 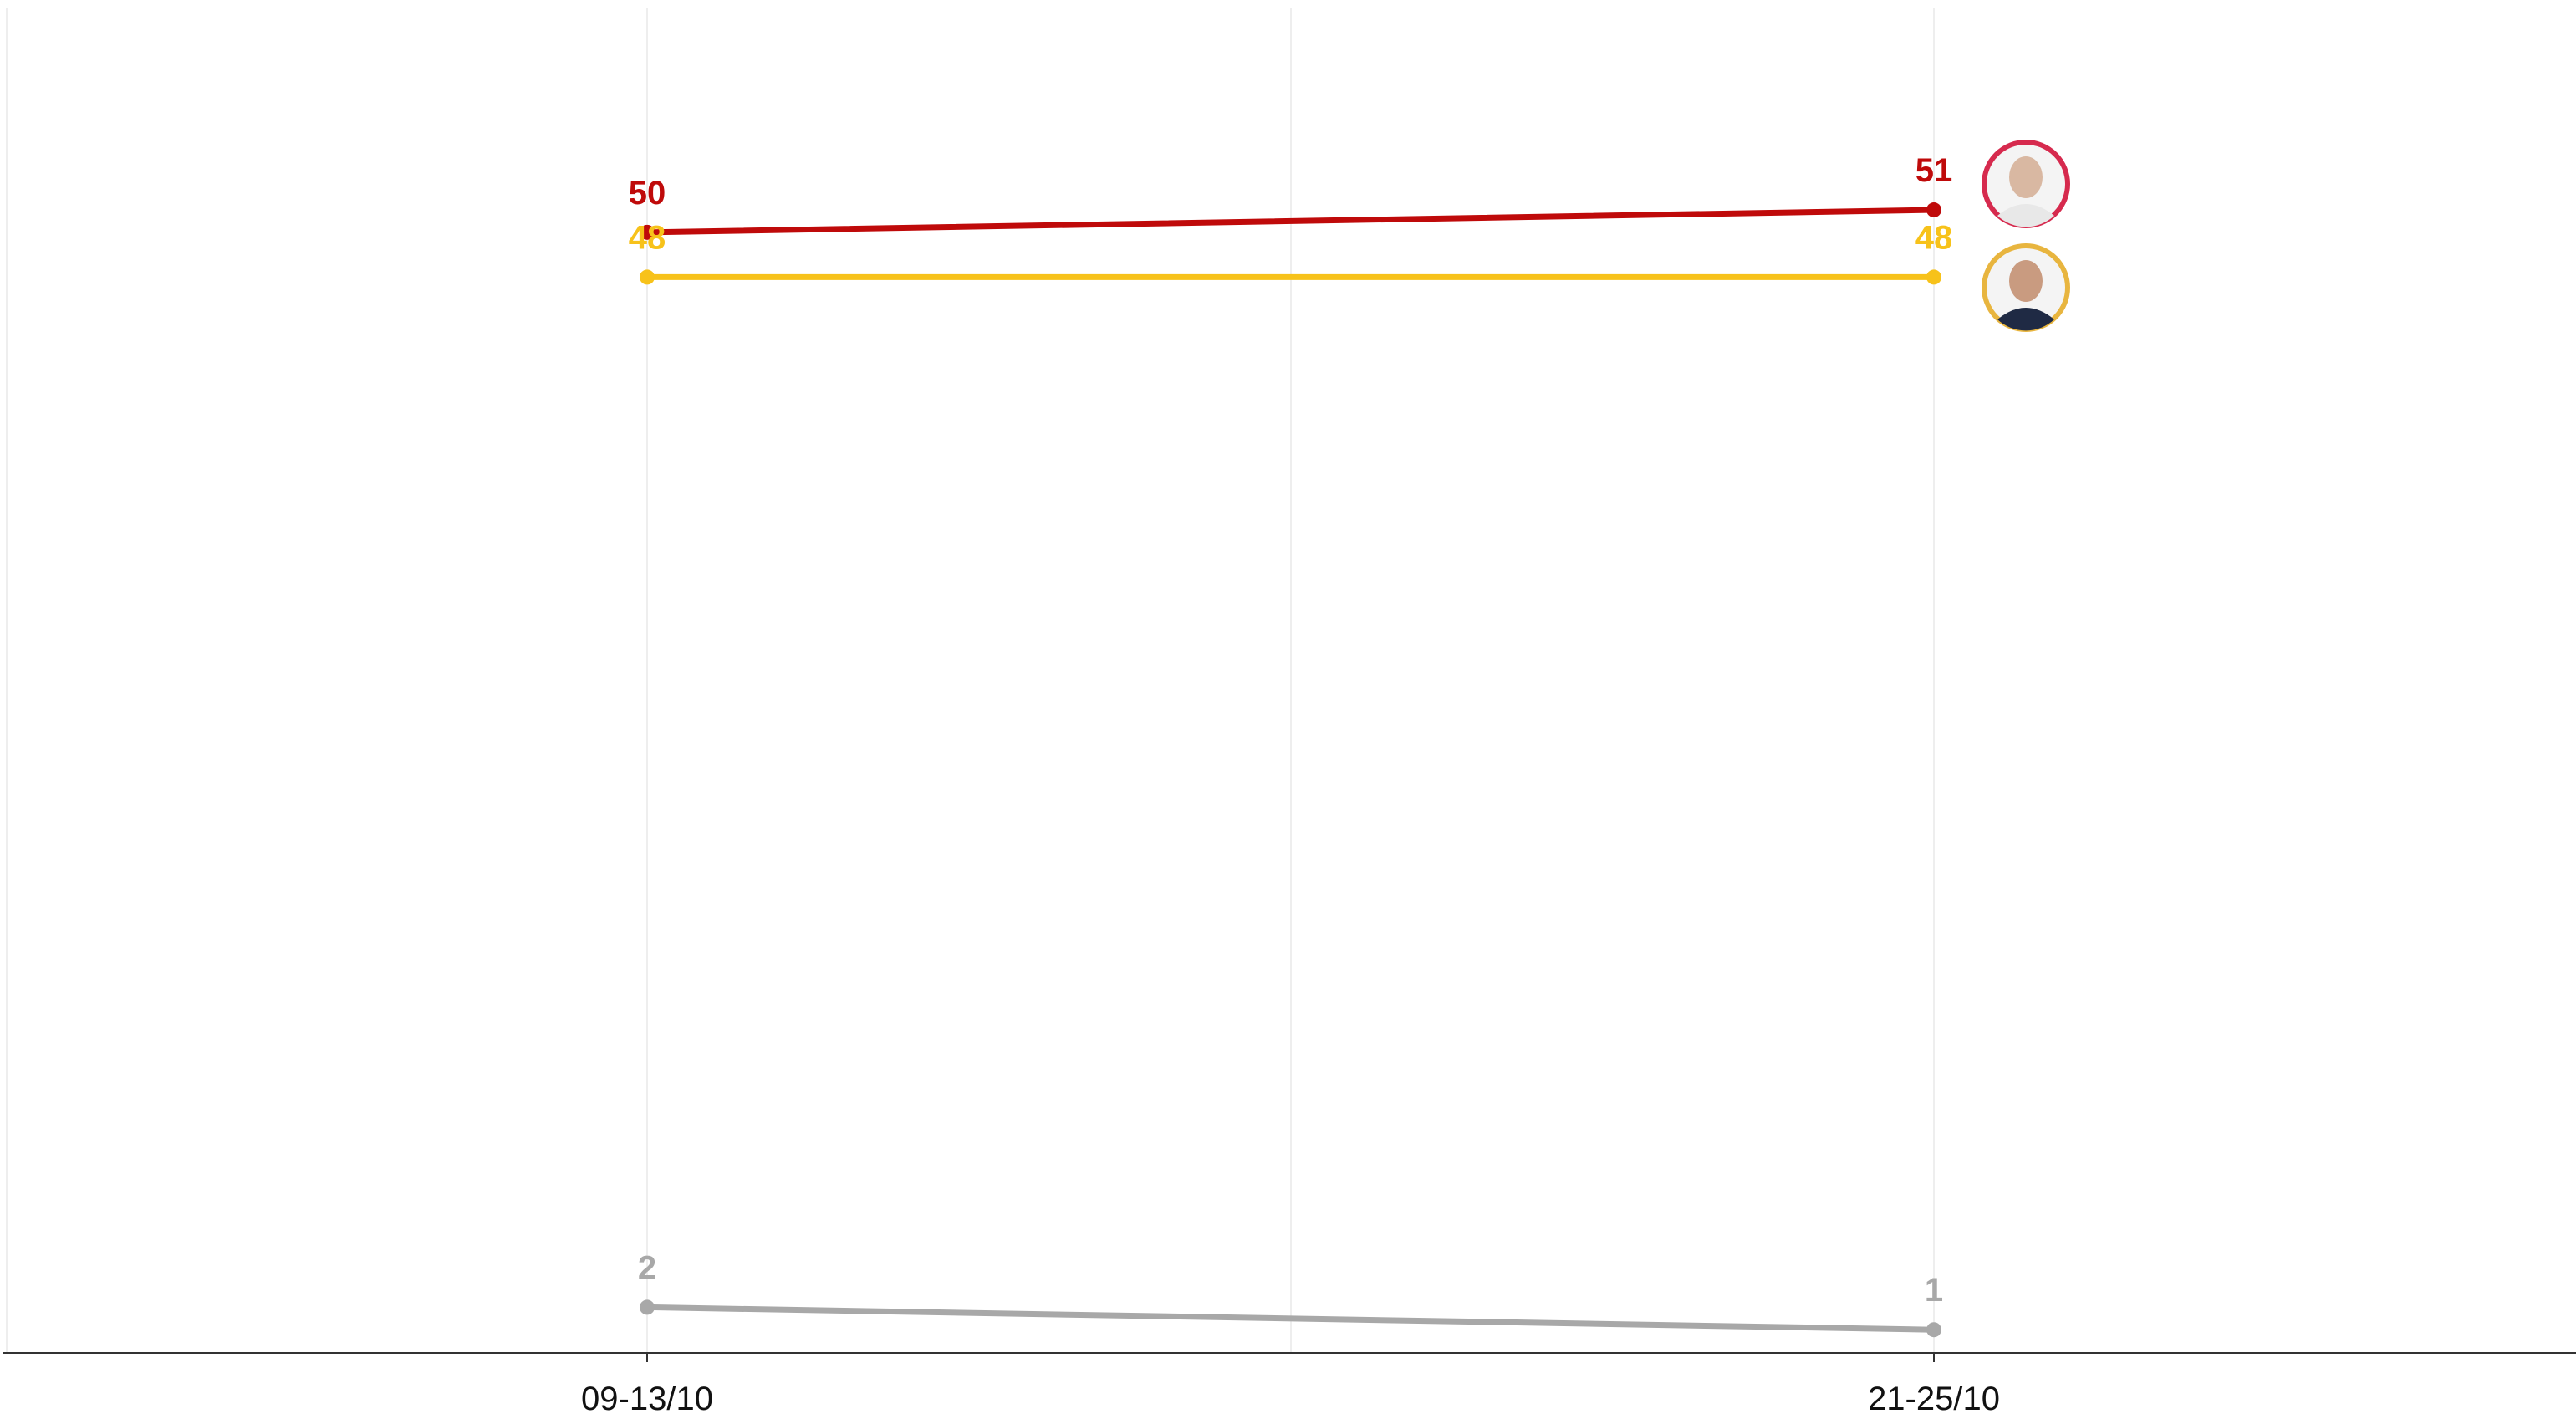 What do you see at coordinates (1934, 1399) in the screenshot?
I see `x-tick-label: 21-25/10` at bounding box center [1934, 1399].